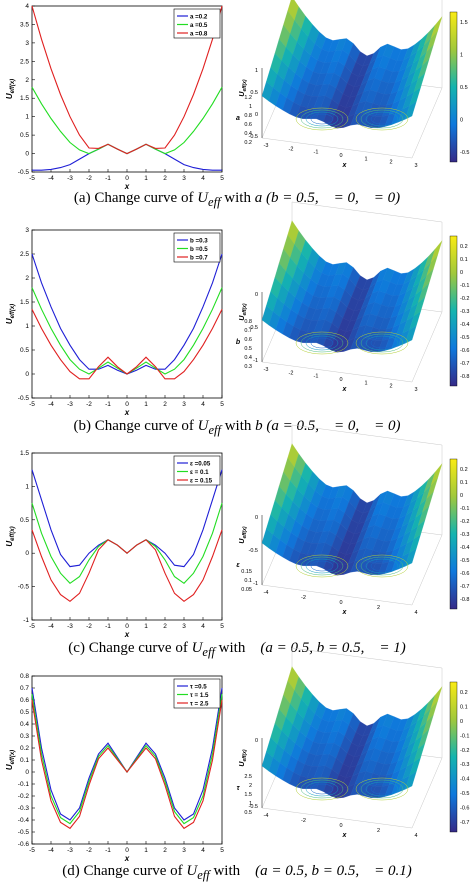 This screenshot has width=474, height=889. What do you see at coordinates (365, 159) in the screenshot?
I see `surface-x-tick-label: 1` at bounding box center [365, 159].